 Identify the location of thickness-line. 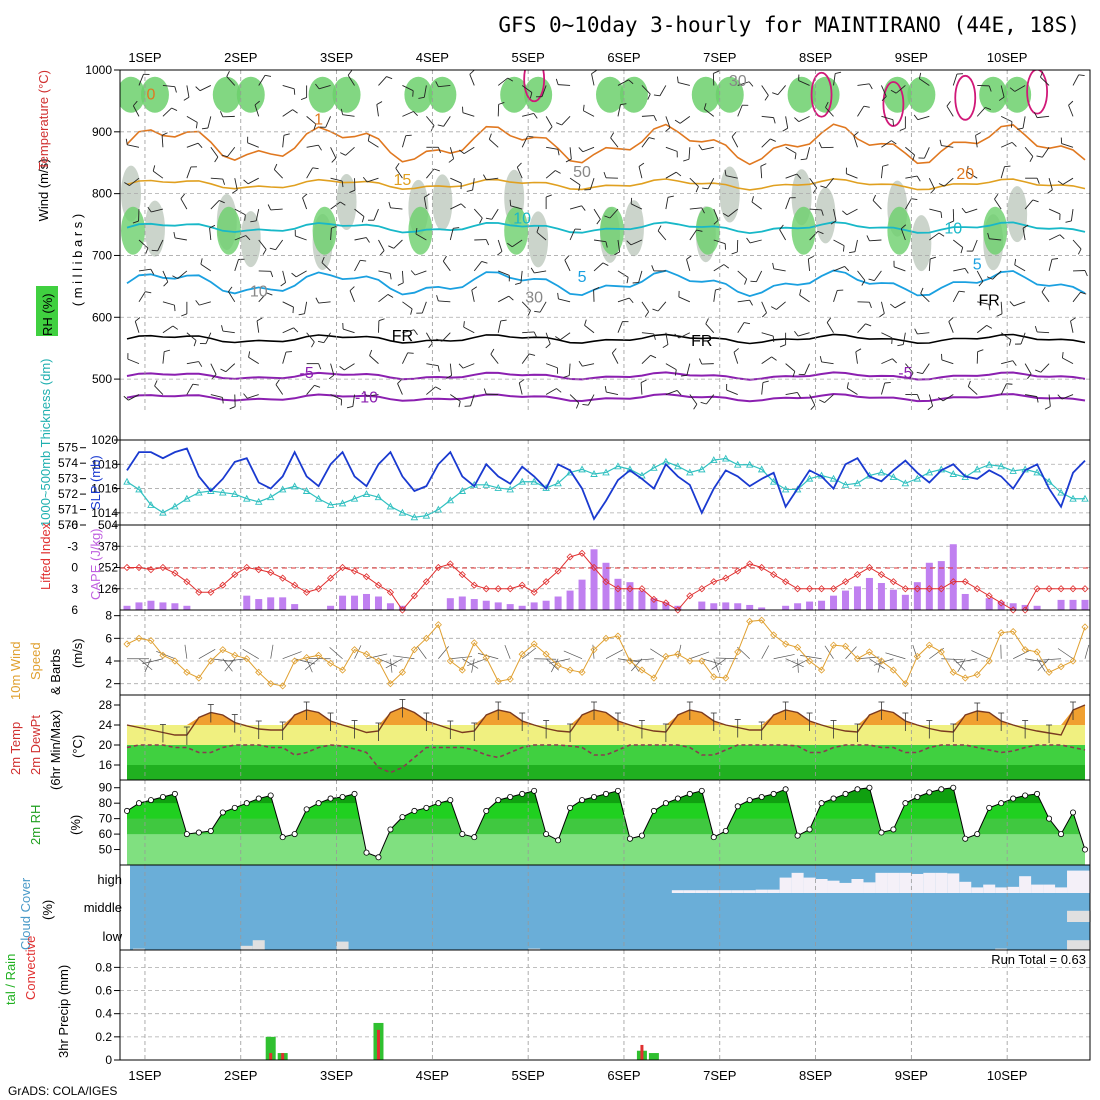
(605, 487).